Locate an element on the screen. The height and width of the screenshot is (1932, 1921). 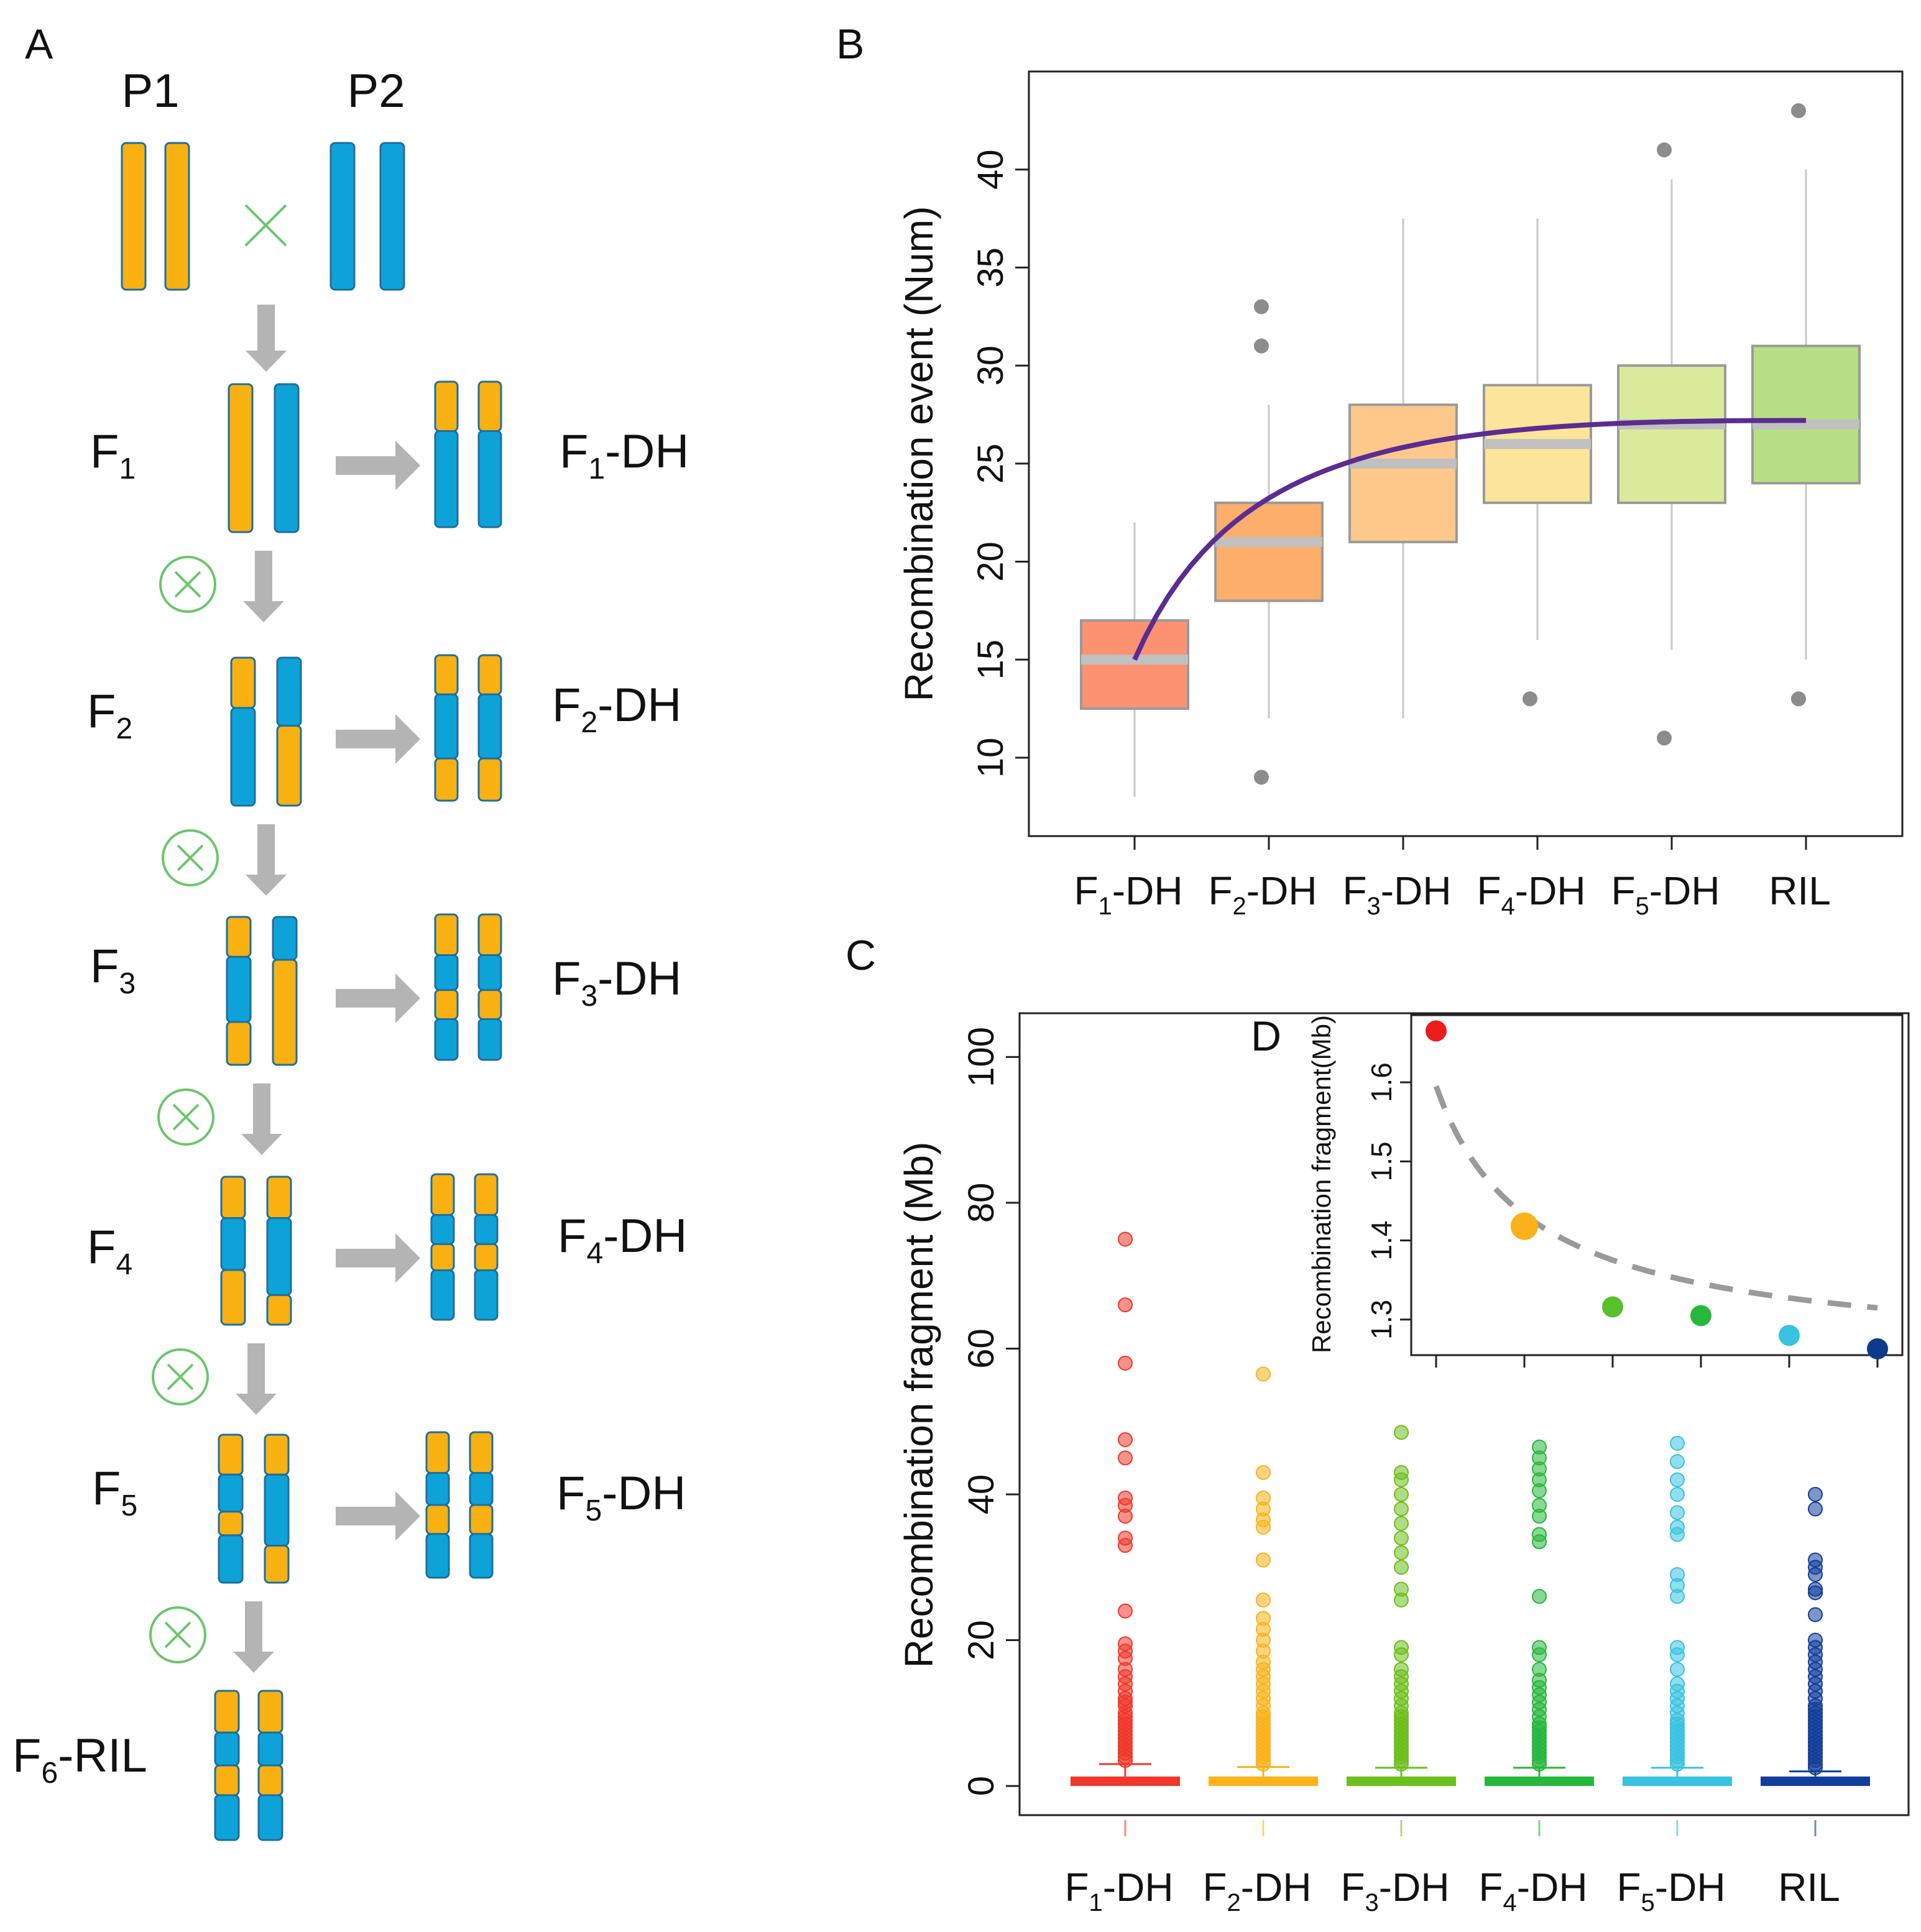
y-tick-text: 1.5 is located at coordinates (1381, 1161).